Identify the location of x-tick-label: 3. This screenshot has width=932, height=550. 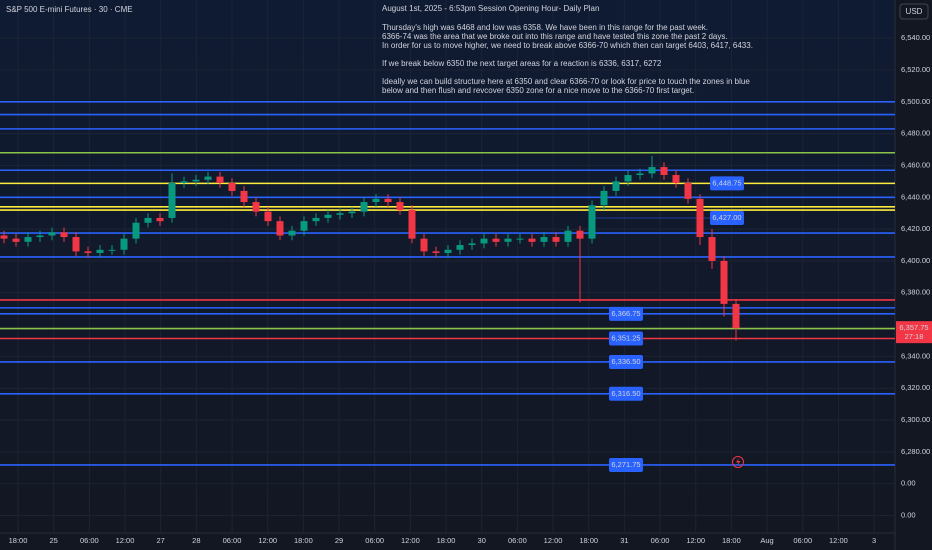
(874, 540).